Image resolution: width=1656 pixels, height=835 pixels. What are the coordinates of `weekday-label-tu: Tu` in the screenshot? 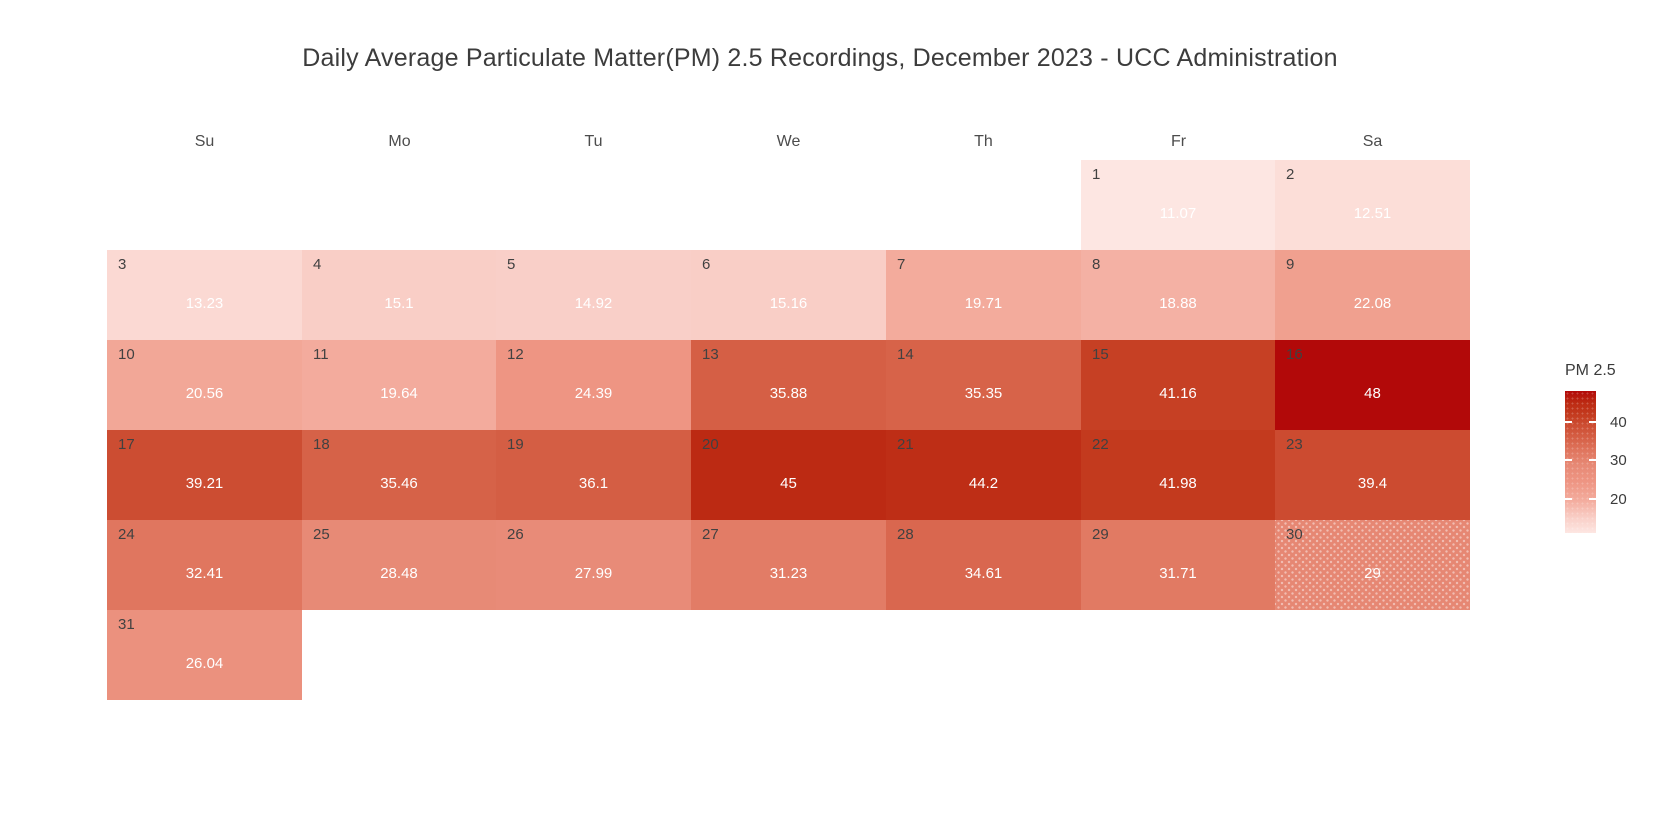 It's located at (593, 141).